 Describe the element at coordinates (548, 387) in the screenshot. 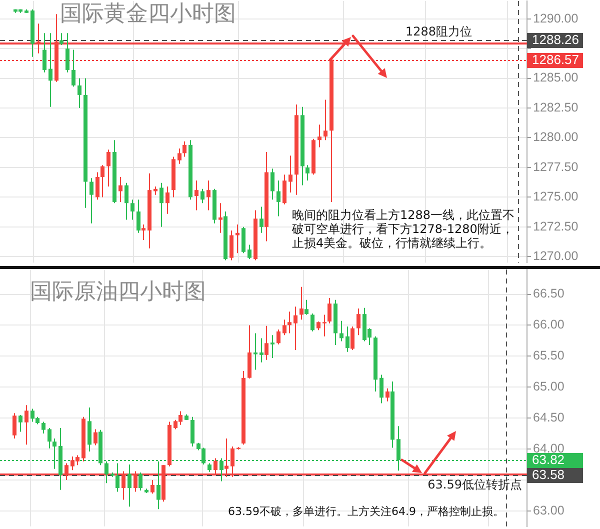

I see `y-tick-label: 65.00` at that location.